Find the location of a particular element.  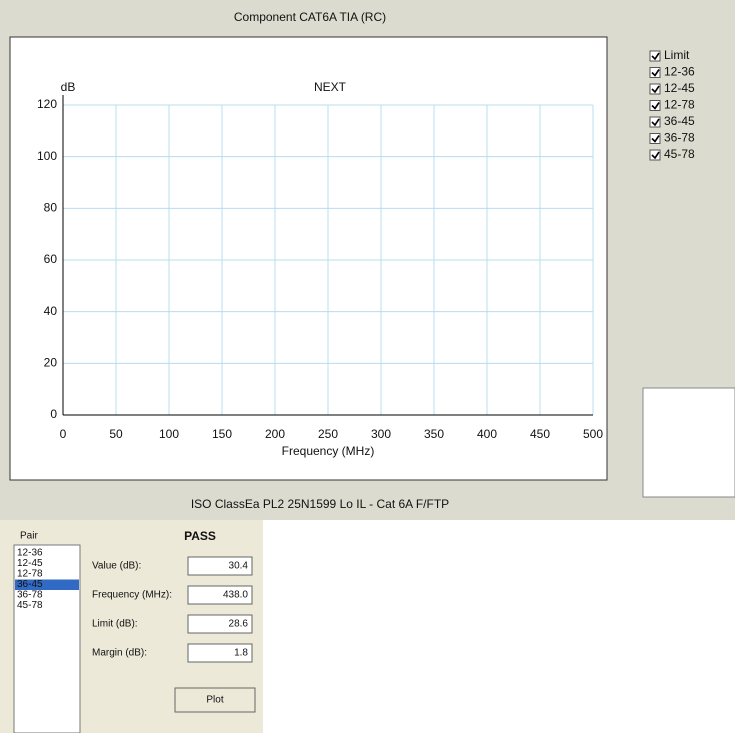

y-tick-label: 20 is located at coordinates (51, 363).